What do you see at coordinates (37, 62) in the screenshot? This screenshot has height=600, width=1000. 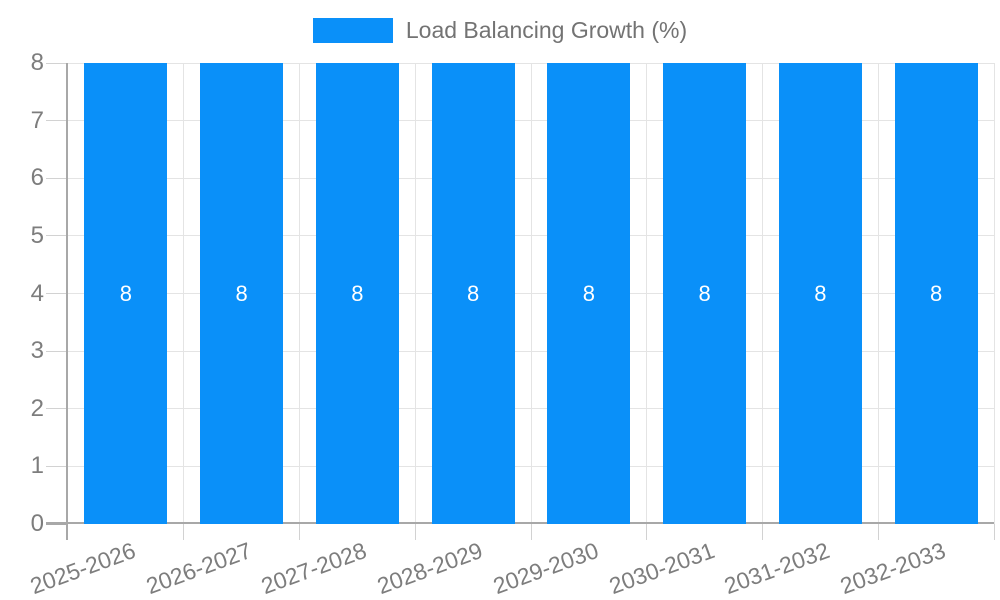 I see `y-axis-tick-label: 8` at bounding box center [37, 62].